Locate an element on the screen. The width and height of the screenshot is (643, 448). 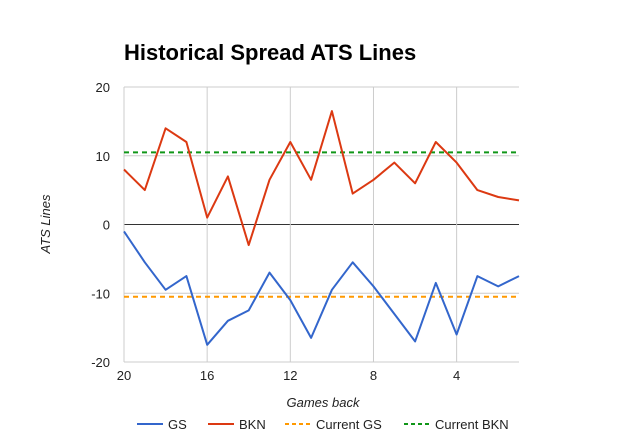
y-tick-label: -10 is located at coordinates (100, 293).